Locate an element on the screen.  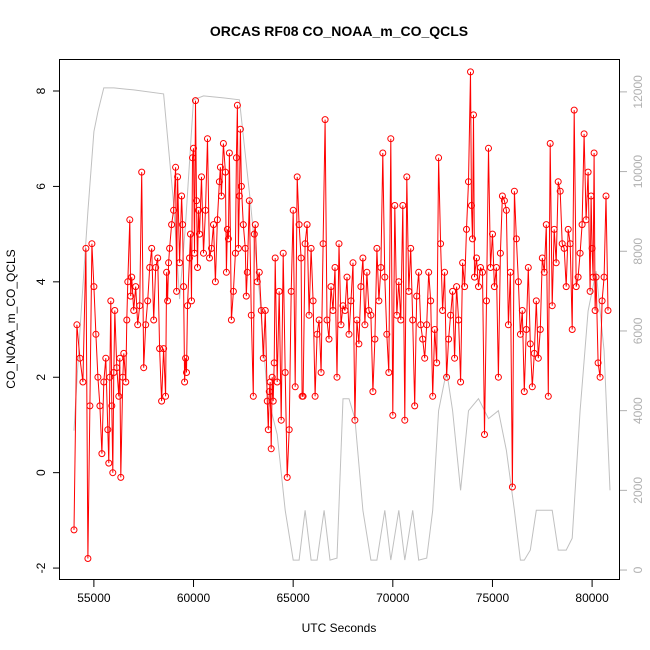
y2-tick-label: 0 is located at coordinates (638, 569).